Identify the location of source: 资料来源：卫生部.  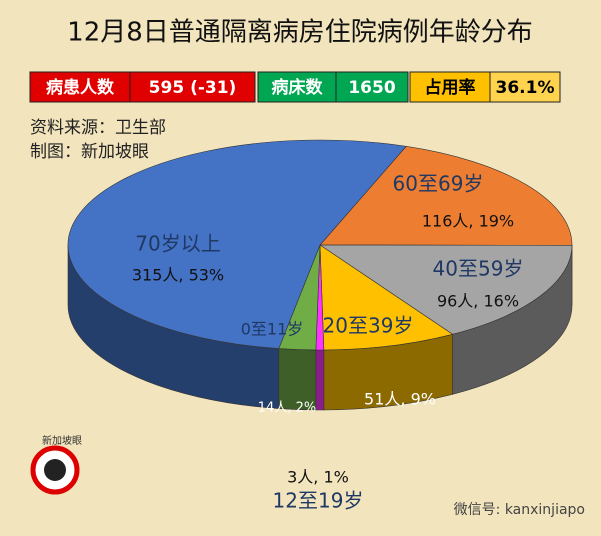
(98, 128).